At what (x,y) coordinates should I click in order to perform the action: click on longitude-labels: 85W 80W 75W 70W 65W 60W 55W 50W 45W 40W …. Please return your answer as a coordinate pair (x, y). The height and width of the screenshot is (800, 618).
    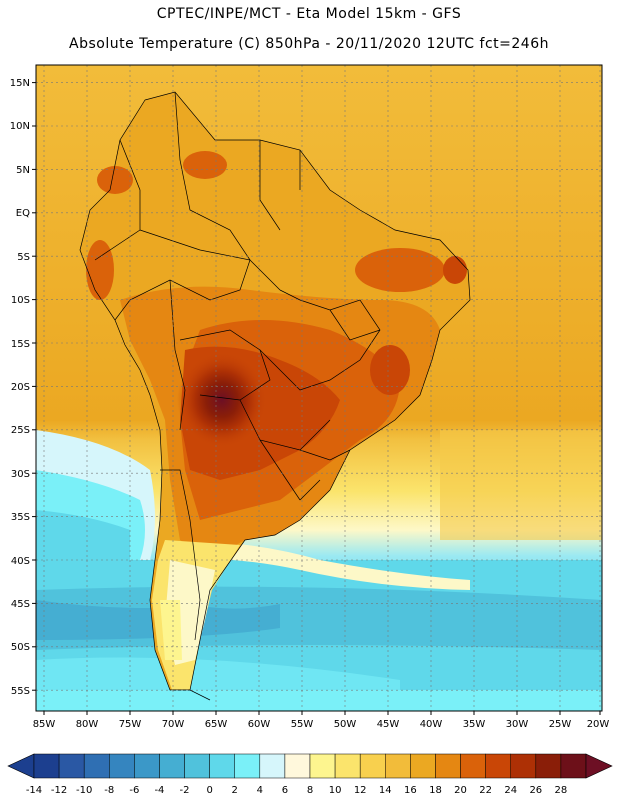
    Looking at the image, I should click on (321, 724).